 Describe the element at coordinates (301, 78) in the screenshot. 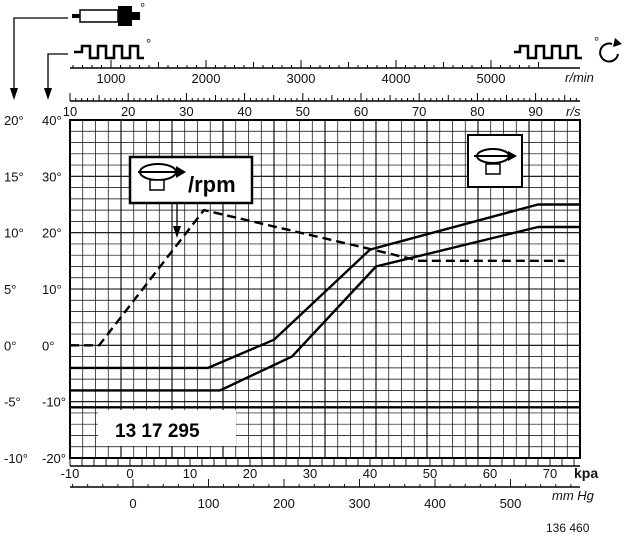

I see `rpm-tick-label: 3000` at that location.